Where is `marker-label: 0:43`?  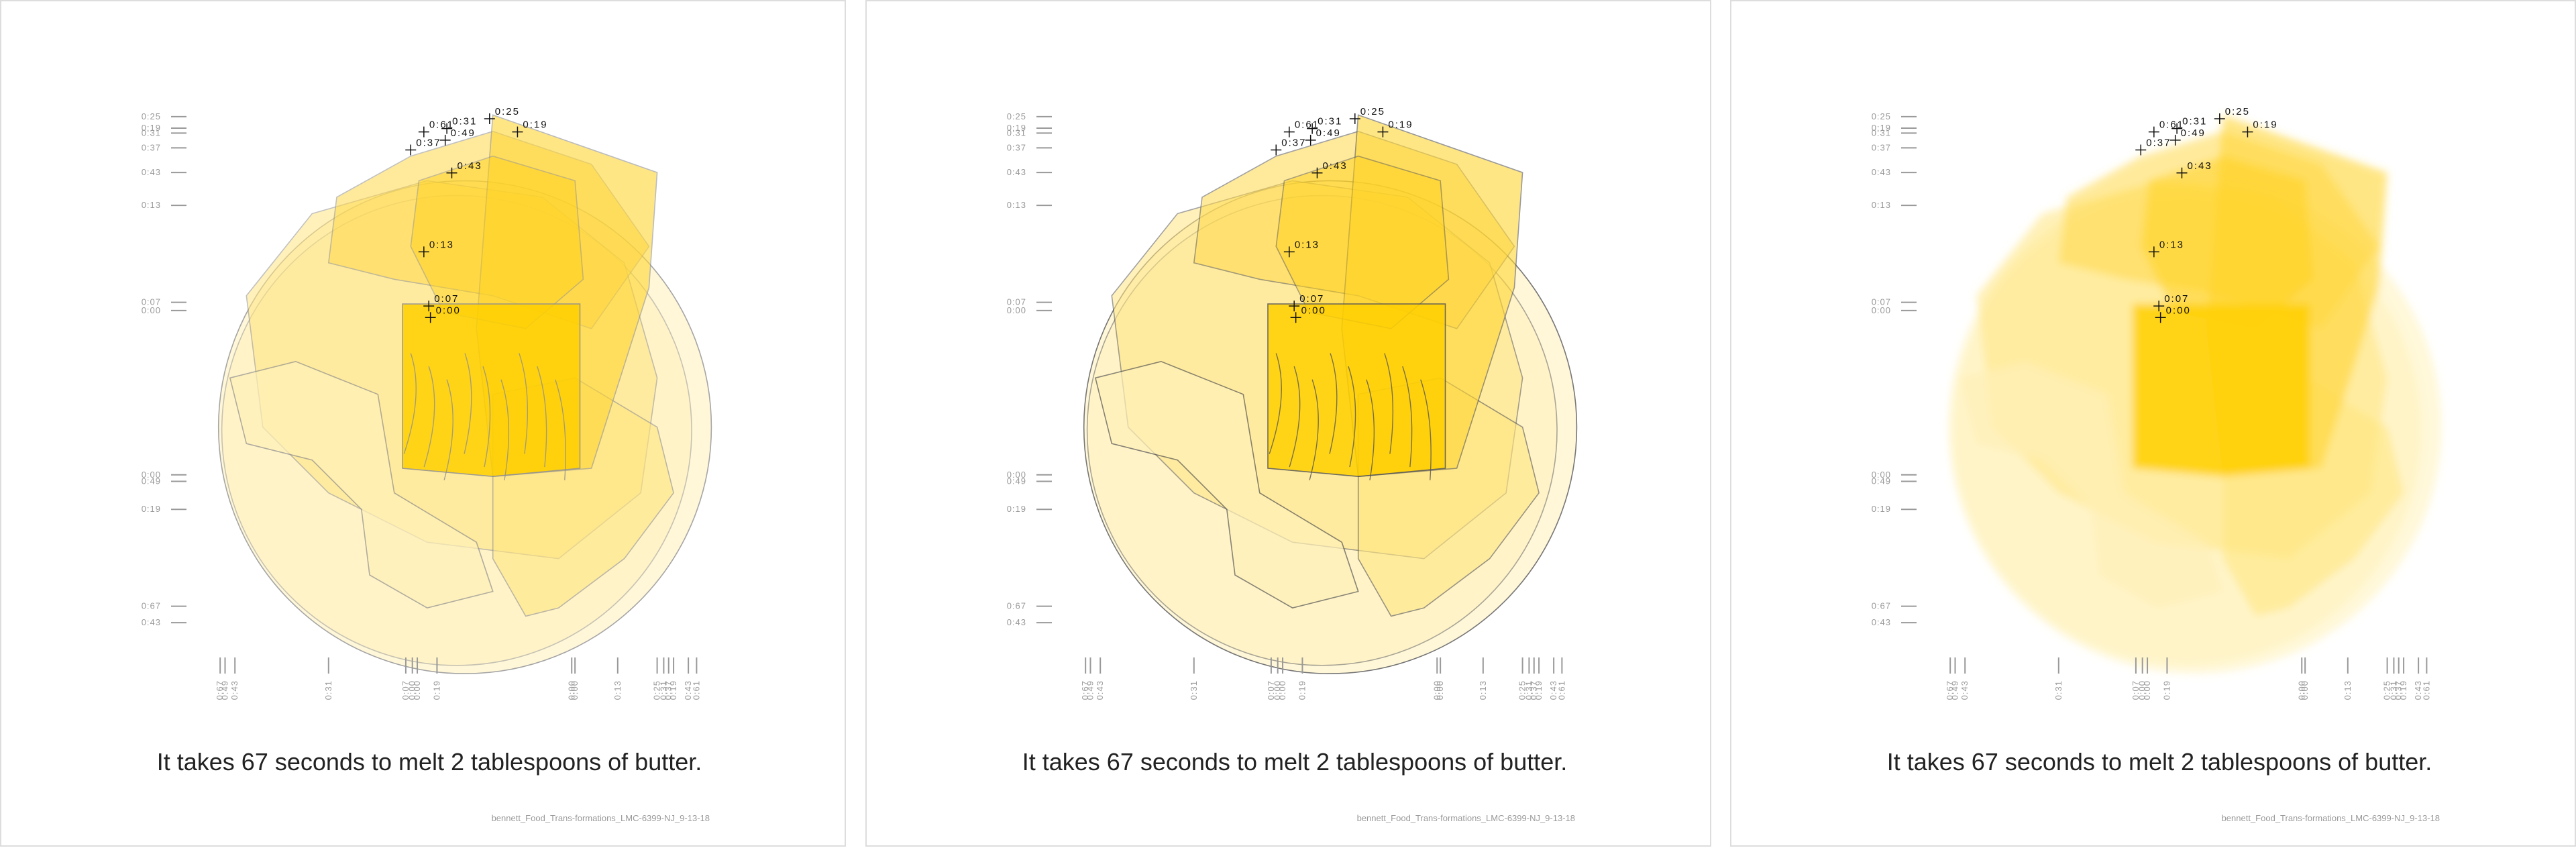
marker-label: 0:43 is located at coordinates (2199, 166).